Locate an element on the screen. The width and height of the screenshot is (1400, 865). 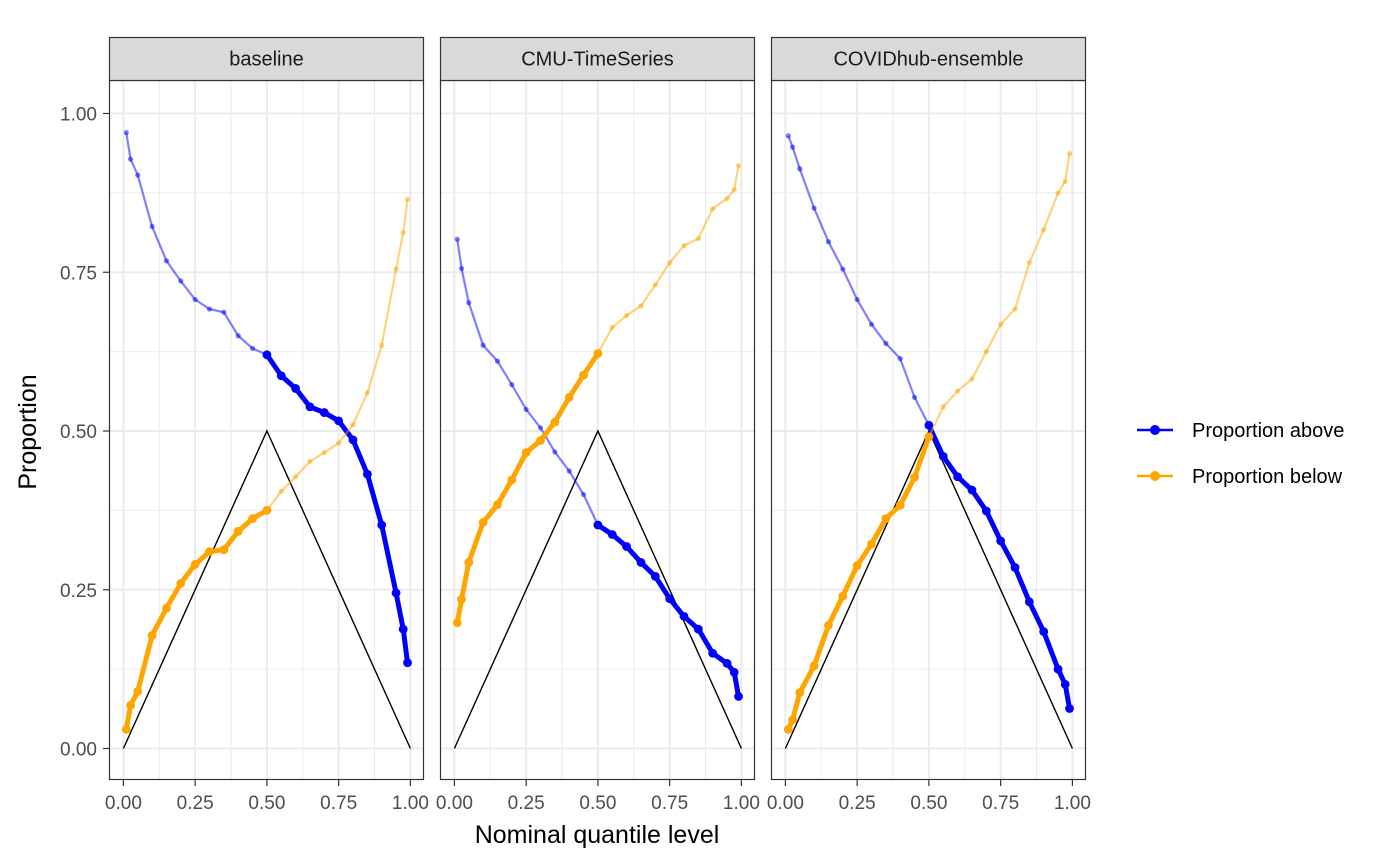
x-axis-title: Nominal quantile level is located at coordinates (597, 835).